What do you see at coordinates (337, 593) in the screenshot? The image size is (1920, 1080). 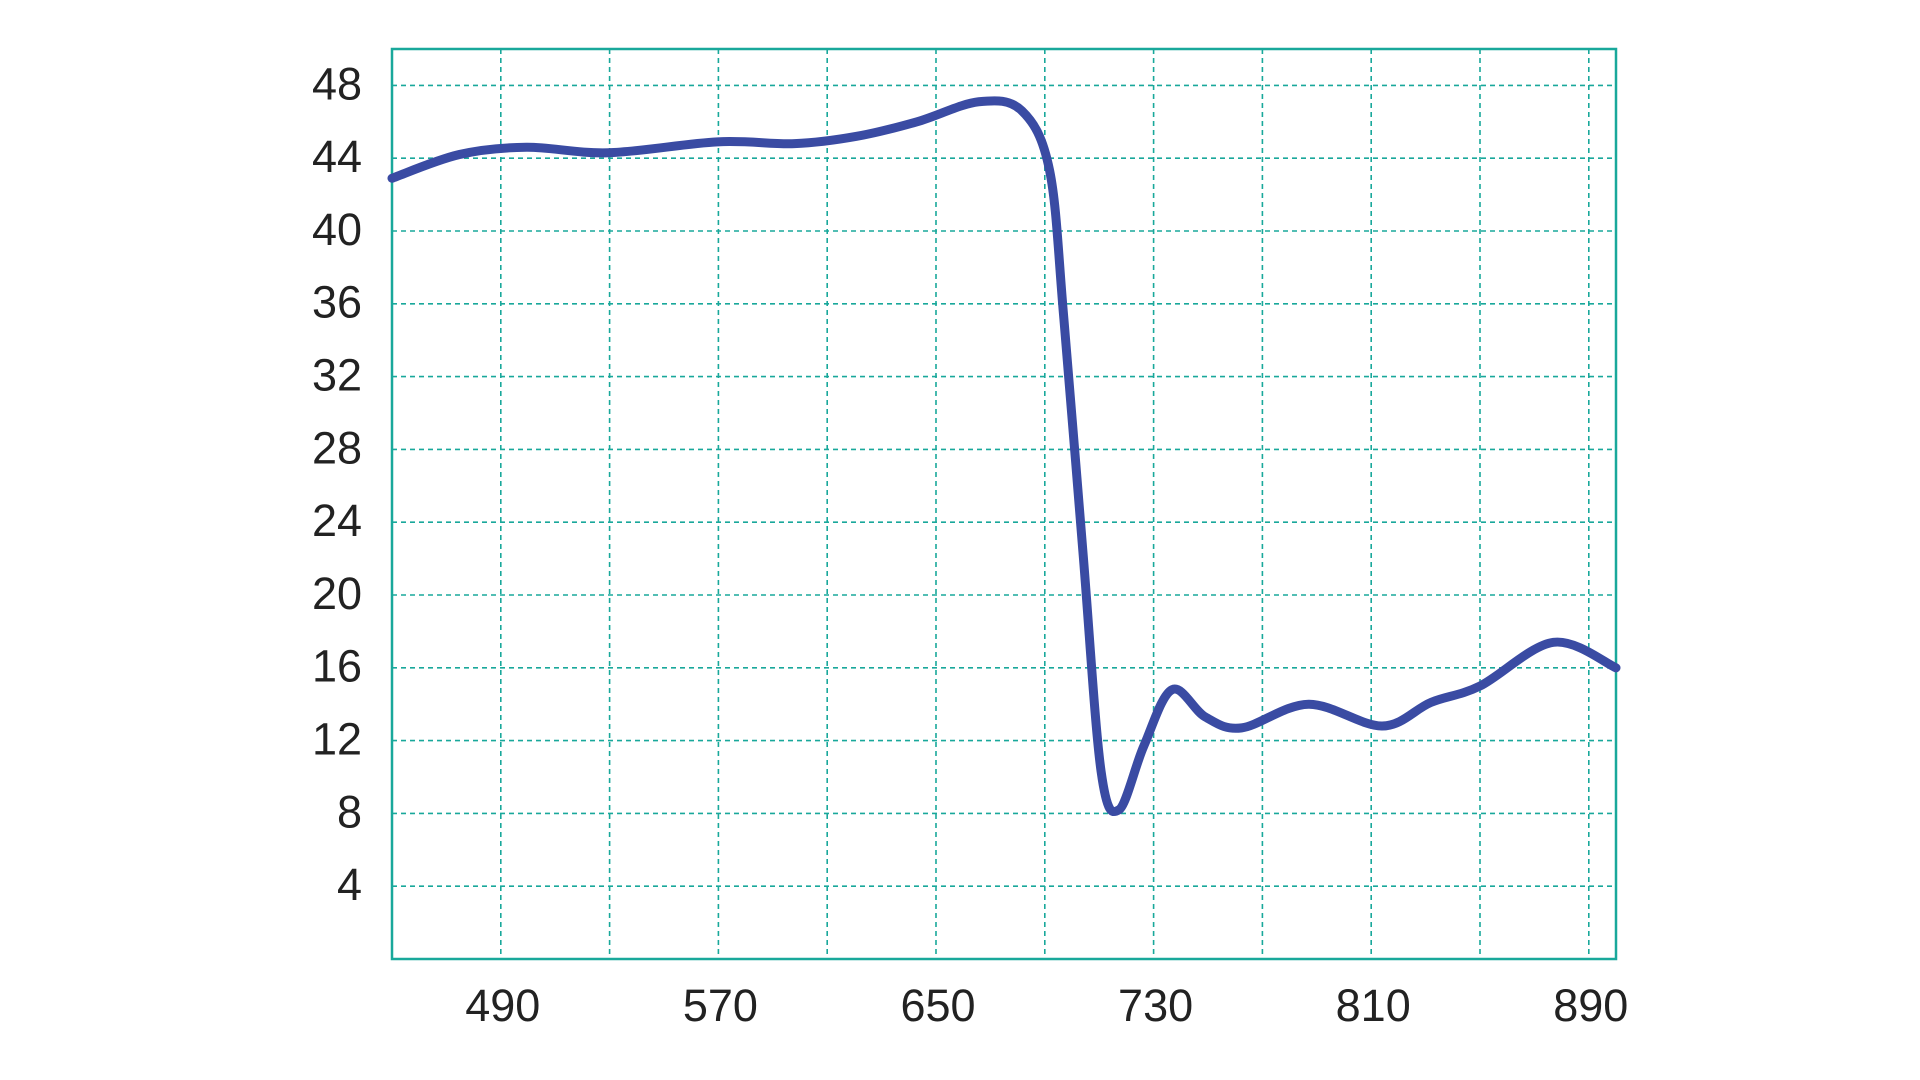 I see `y-tick-label: 20` at bounding box center [337, 593].